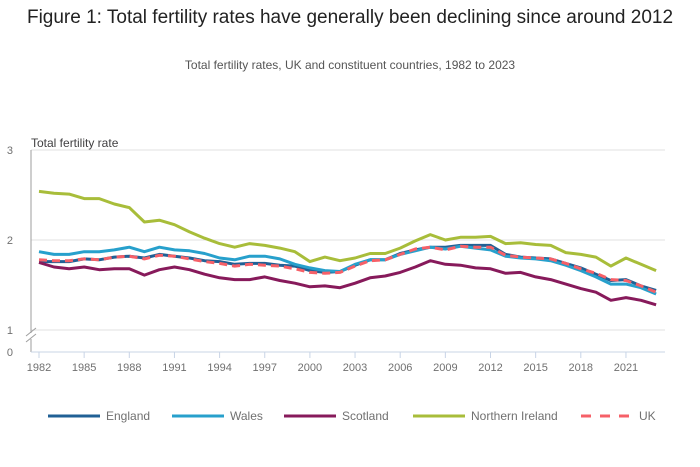 This screenshot has width=700, height=467. What do you see at coordinates (626, 368) in the screenshot?
I see `x-tick-label: 2021` at bounding box center [626, 368].